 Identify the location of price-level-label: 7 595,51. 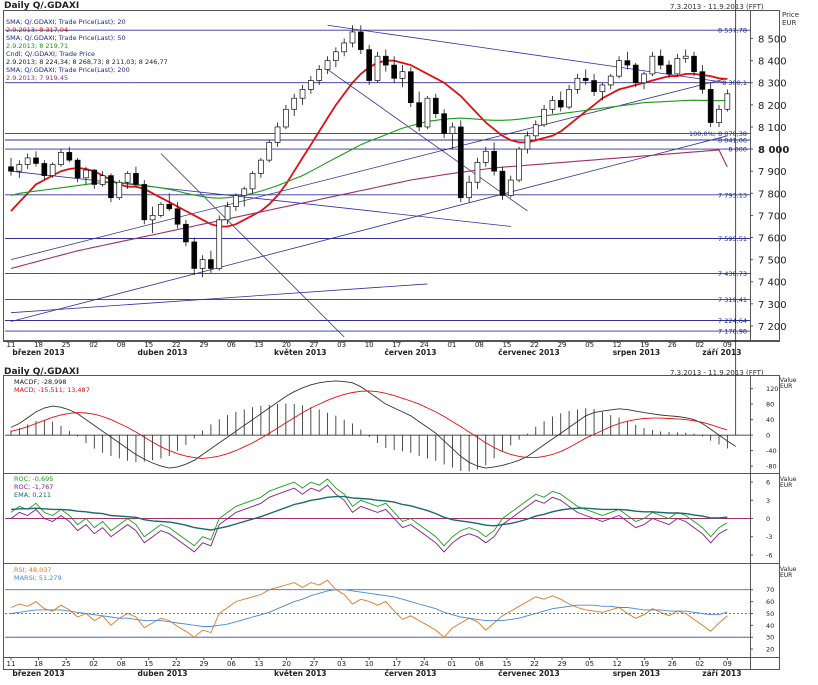
(732, 239).